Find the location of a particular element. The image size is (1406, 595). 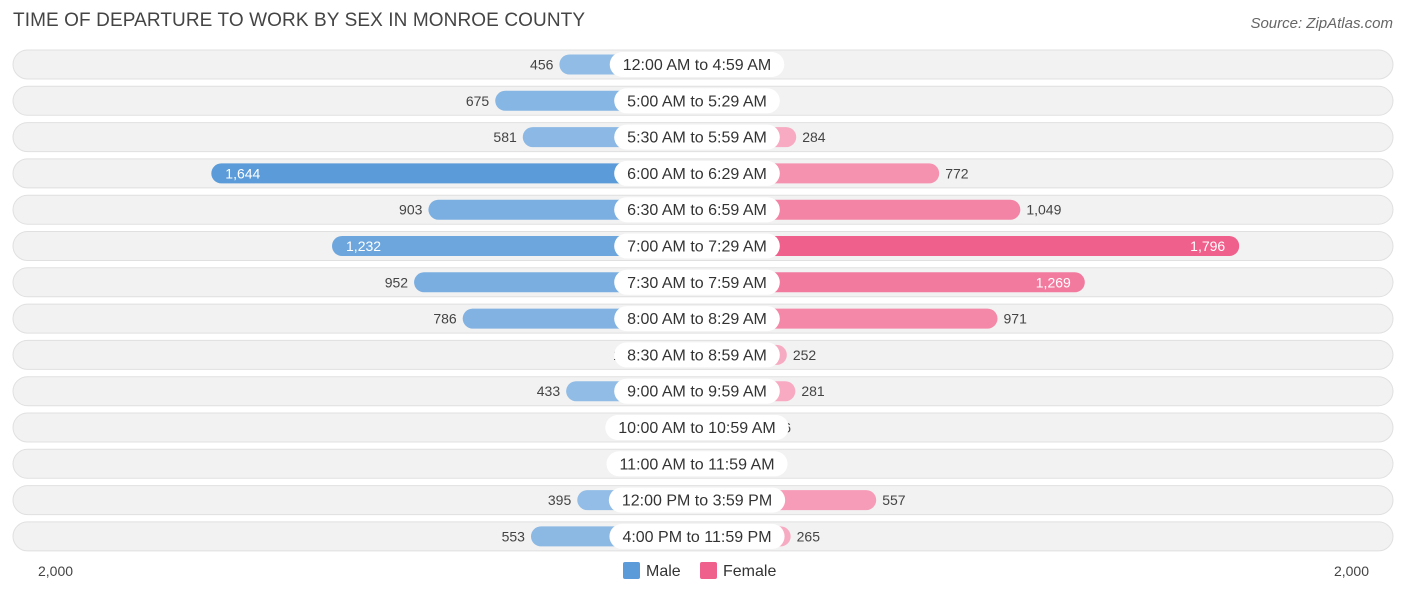

category-label: 6:30 AM to 6:59 AM is located at coordinates (697, 210).